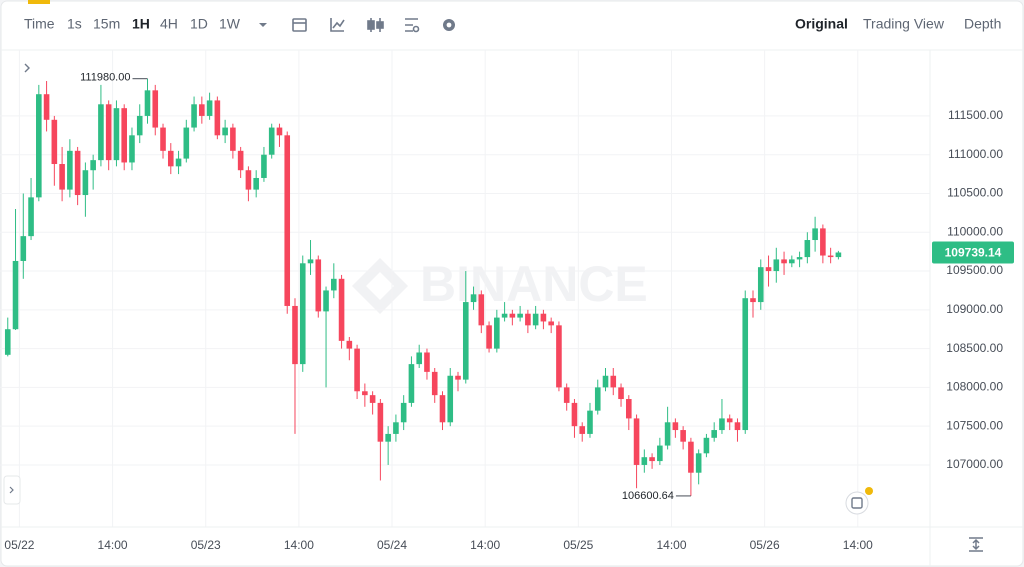 This screenshot has height=567, width=1024. Describe the element at coordinates (859, 501) in the screenshot. I see `chat-bubble-button` at that location.